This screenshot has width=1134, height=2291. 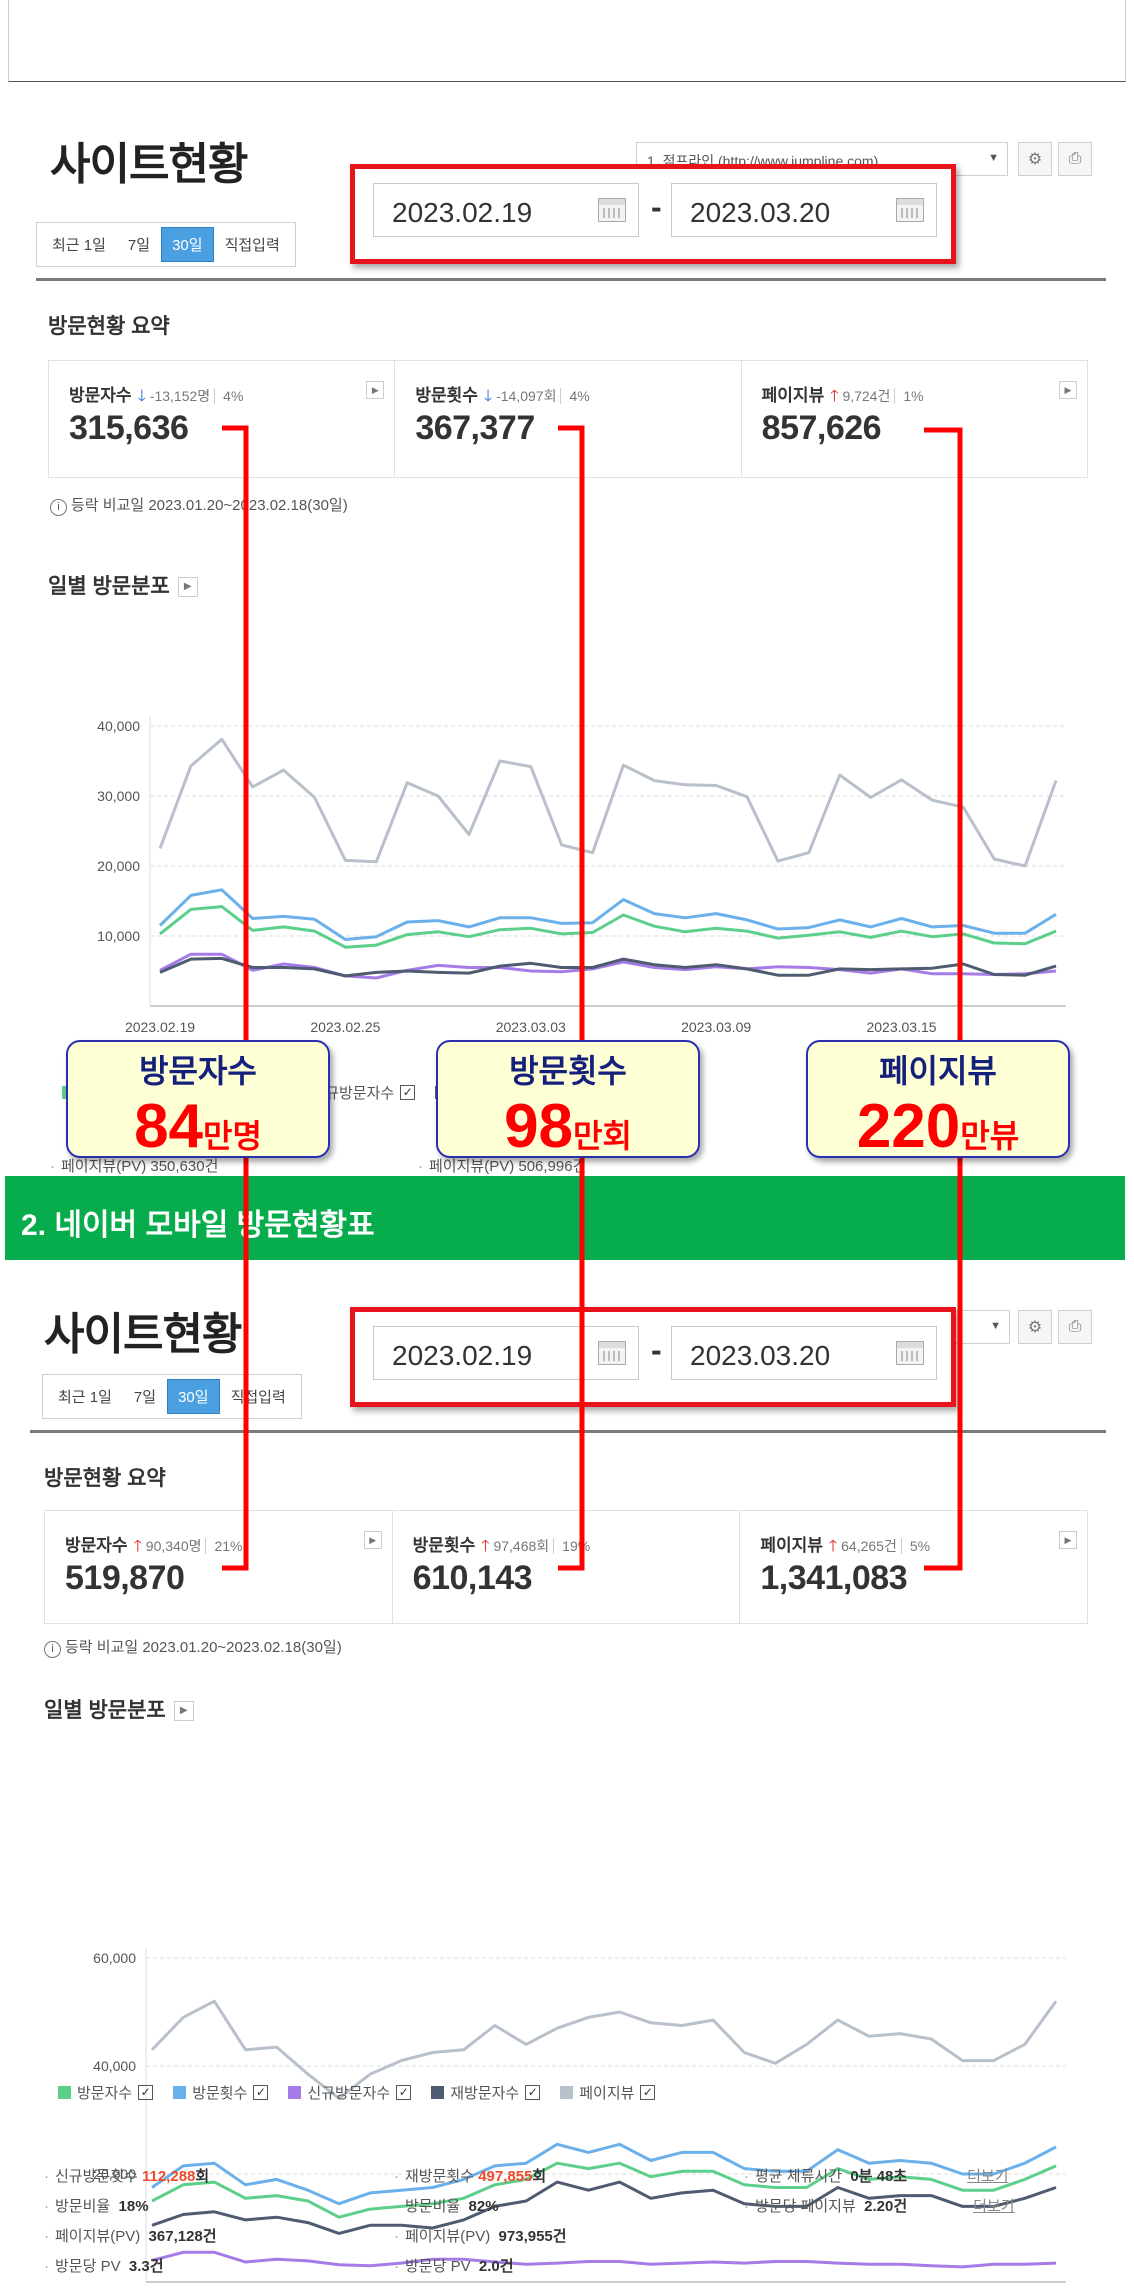 What do you see at coordinates (915, 1546) in the screenshot?
I see `card-pct: 5%` at bounding box center [915, 1546].